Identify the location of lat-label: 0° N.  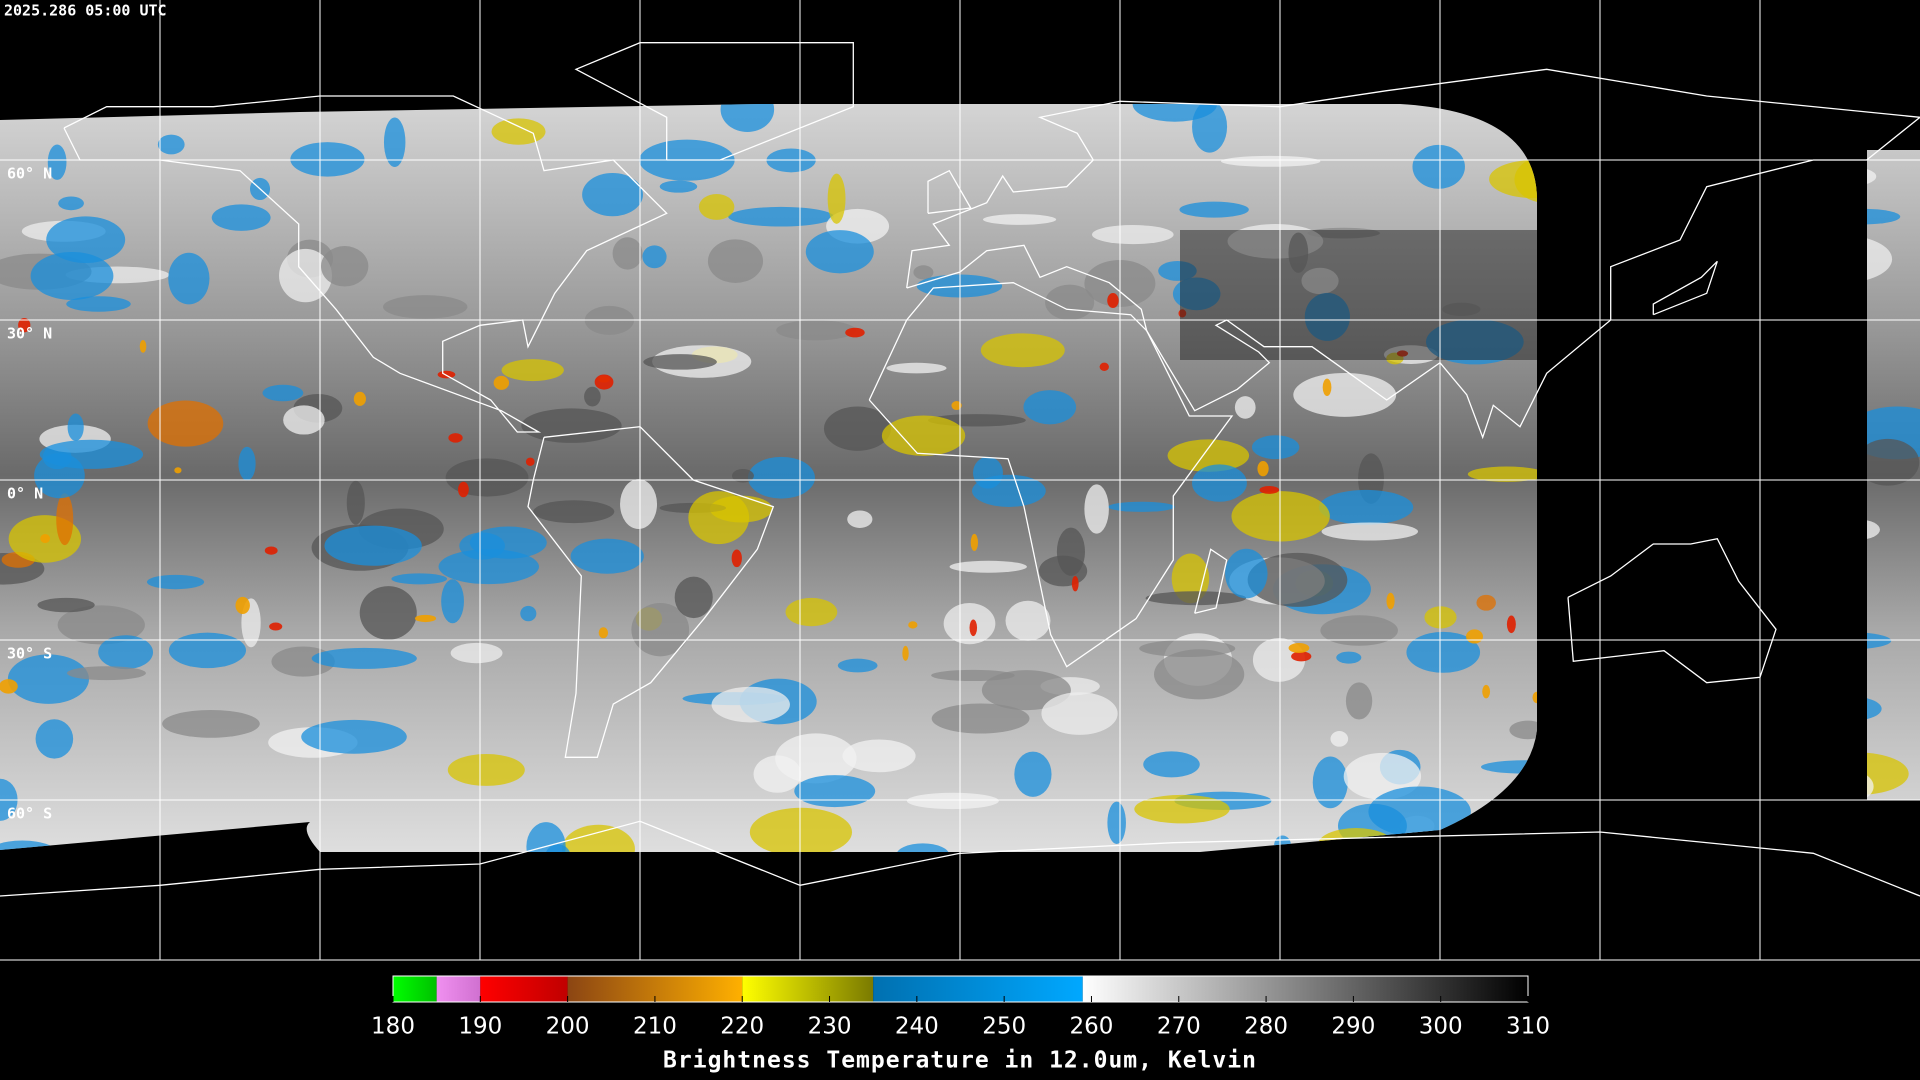
(25, 494).